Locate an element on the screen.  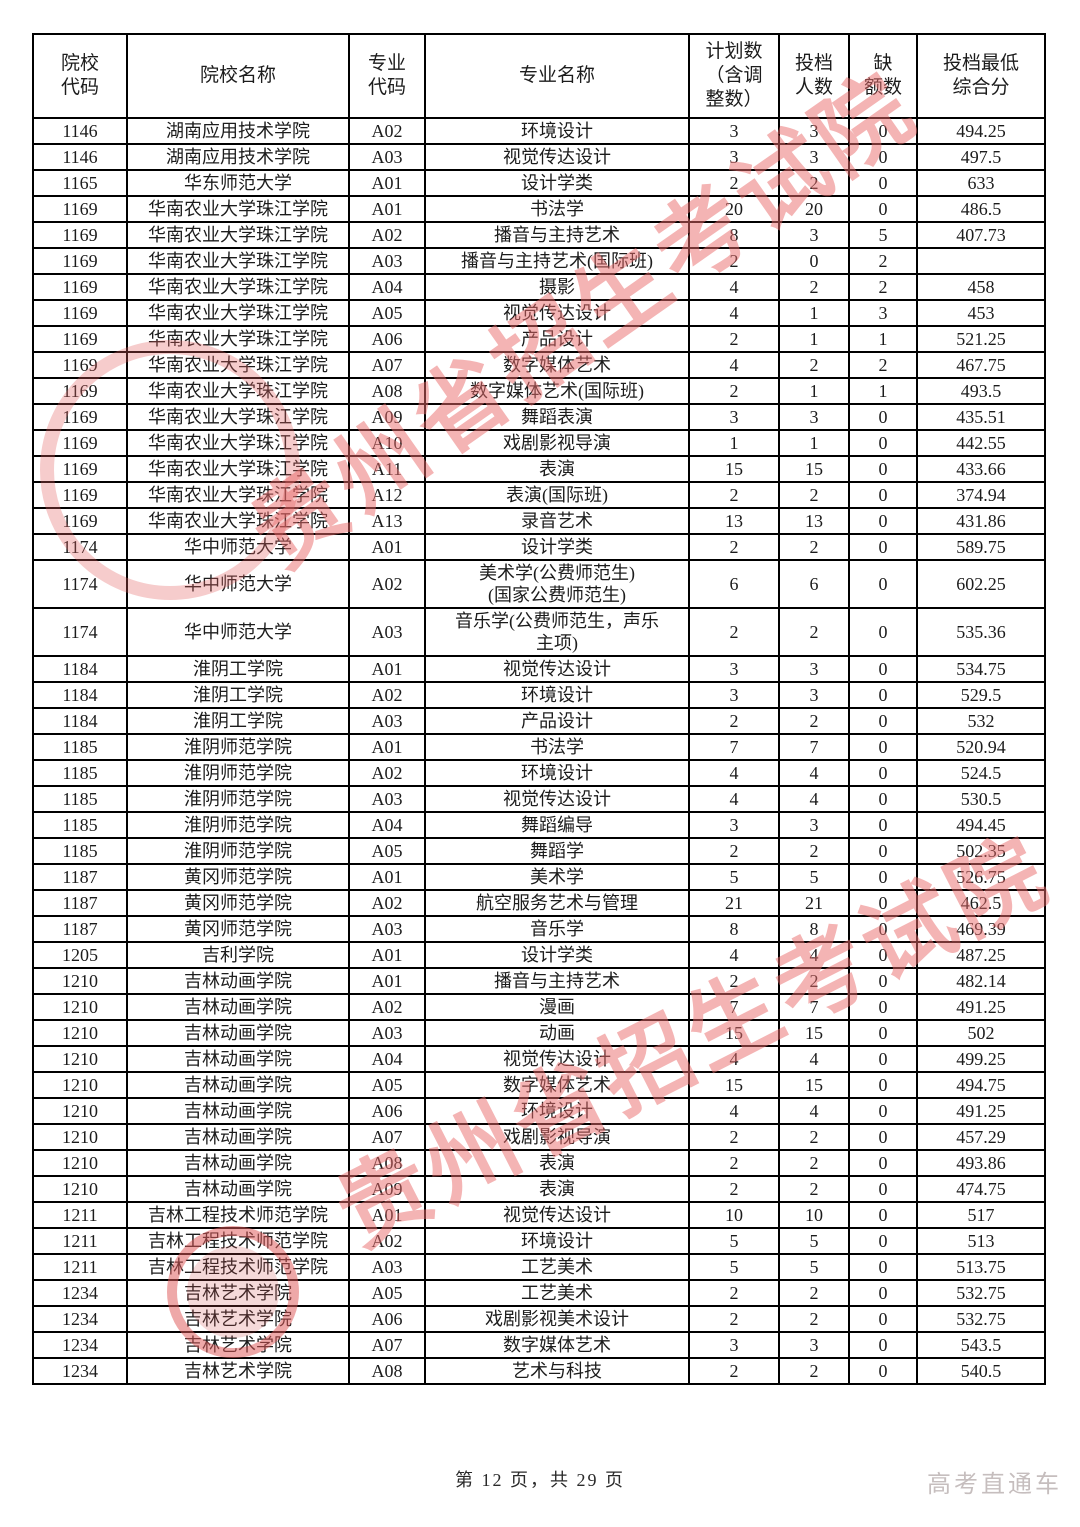
cell: 602.25 is located at coordinates (981, 584).